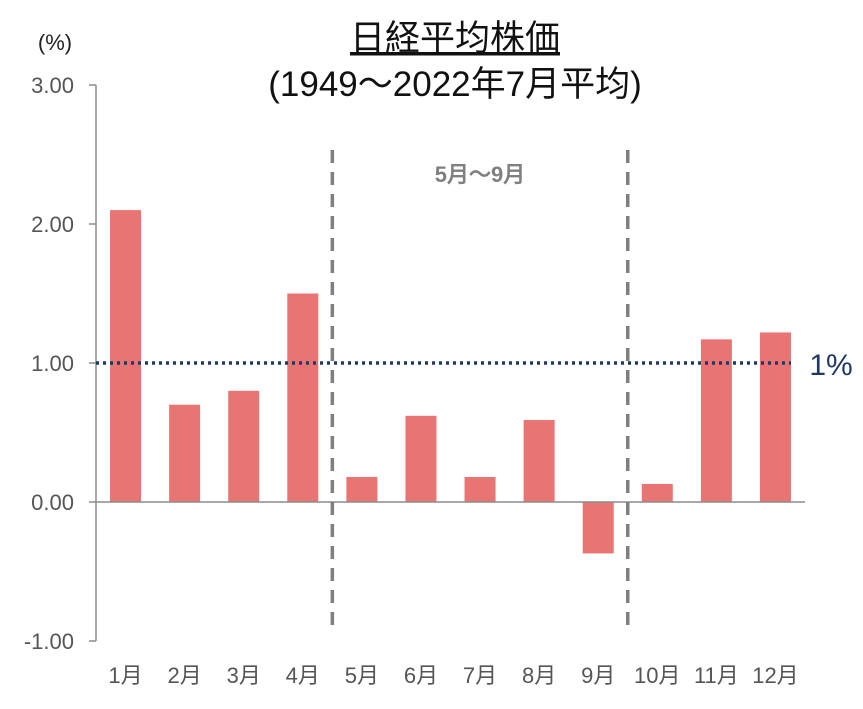 The width and height of the screenshot is (863, 709). Describe the element at coordinates (455, 61) in the screenshot. I see `chart-title-group: 日経平均株価 (1949～2022年7月平均)` at that location.